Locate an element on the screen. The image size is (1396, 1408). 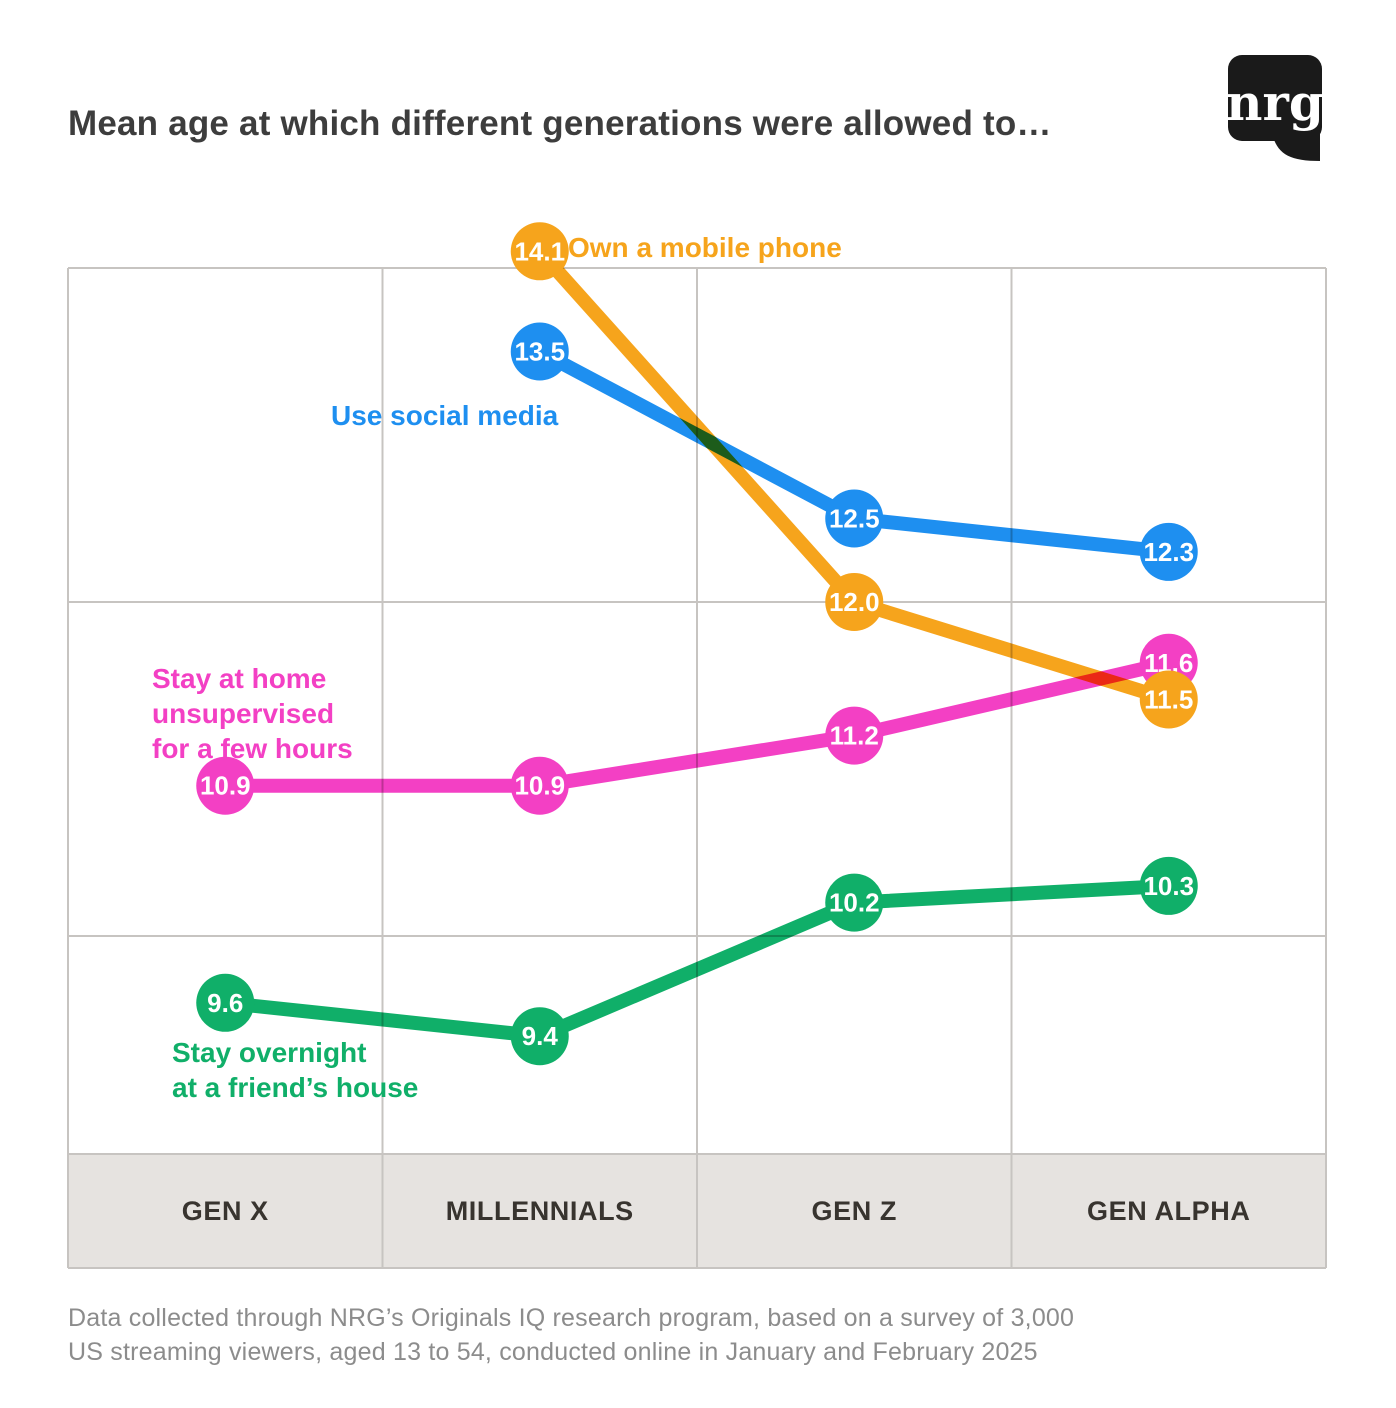
series-label-line: Stay overnight is located at coordinates (269, 1052).